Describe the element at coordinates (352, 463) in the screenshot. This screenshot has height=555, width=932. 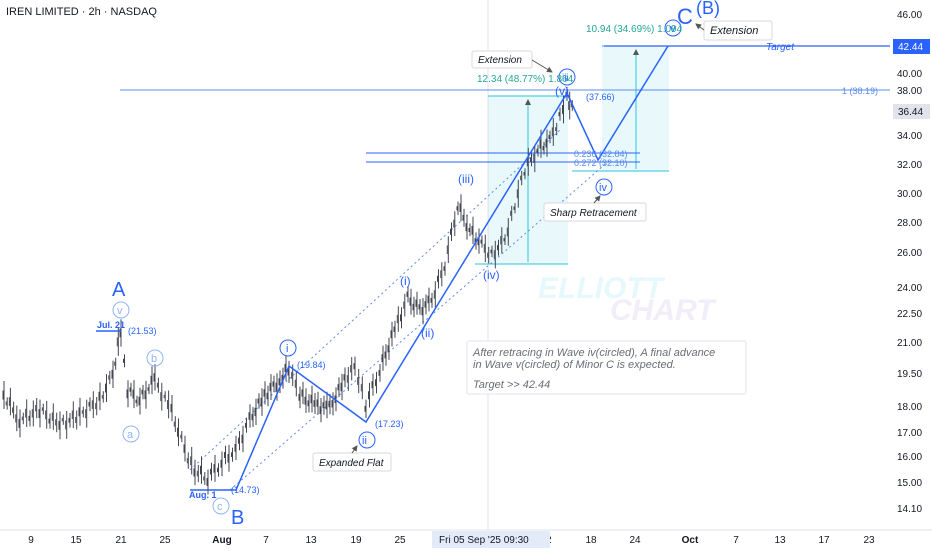
I see `callout-expanded-flat-text: Expanded Flat` at that location.